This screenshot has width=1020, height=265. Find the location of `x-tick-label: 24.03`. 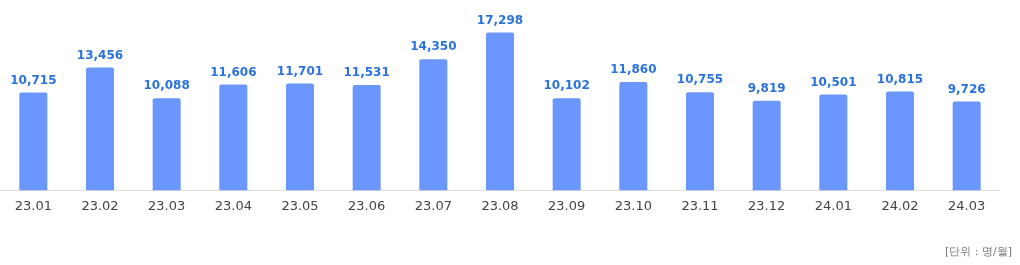

x-tick-label: 24.03 is located at coordinates (967, 205).